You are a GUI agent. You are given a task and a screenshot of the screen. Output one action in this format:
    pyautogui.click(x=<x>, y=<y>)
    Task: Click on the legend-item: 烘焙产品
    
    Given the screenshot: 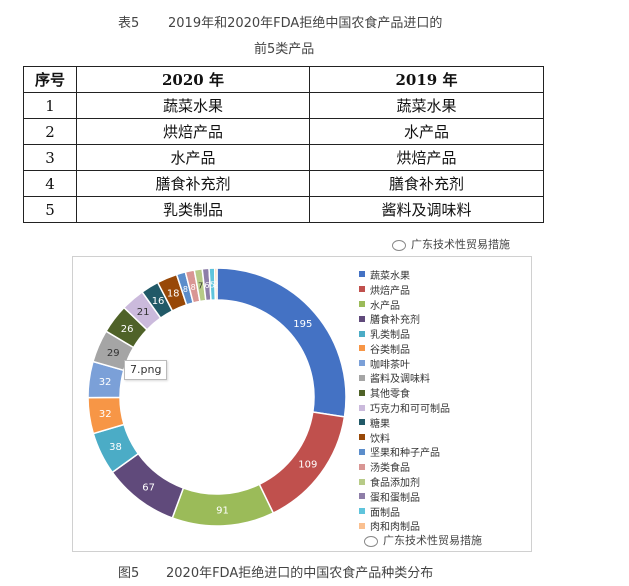 What is the action you would take?
    pyautogui.click(x=404, y=289)
    